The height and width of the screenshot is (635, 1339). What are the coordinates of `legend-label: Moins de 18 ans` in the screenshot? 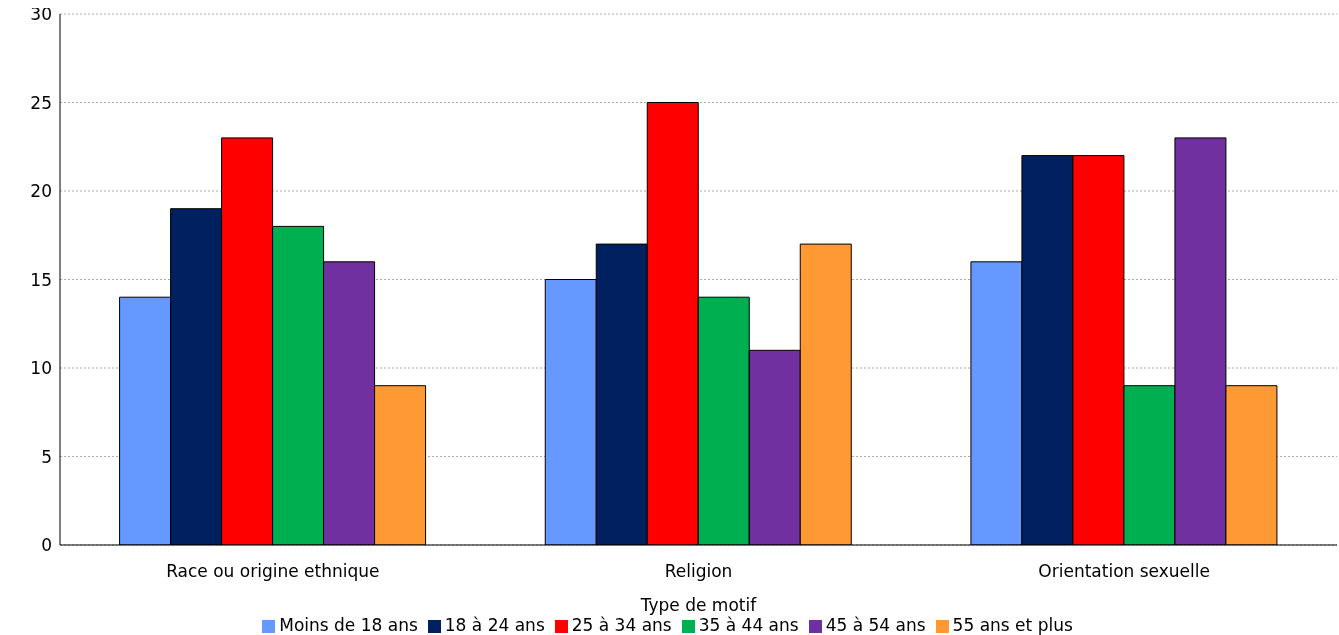 It's located at (348, 625).